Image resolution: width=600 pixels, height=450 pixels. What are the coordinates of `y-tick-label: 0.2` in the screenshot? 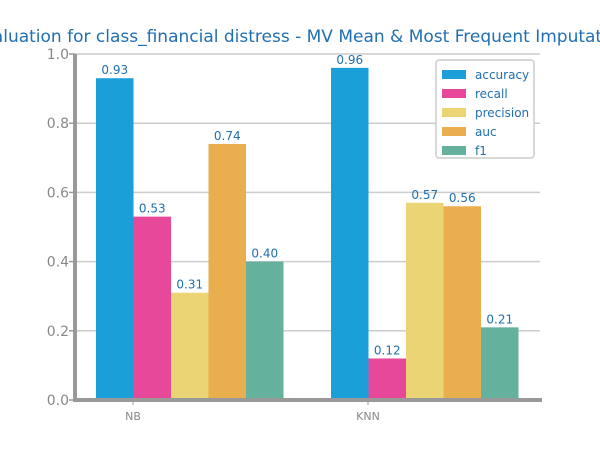 It's located at (58, 332).